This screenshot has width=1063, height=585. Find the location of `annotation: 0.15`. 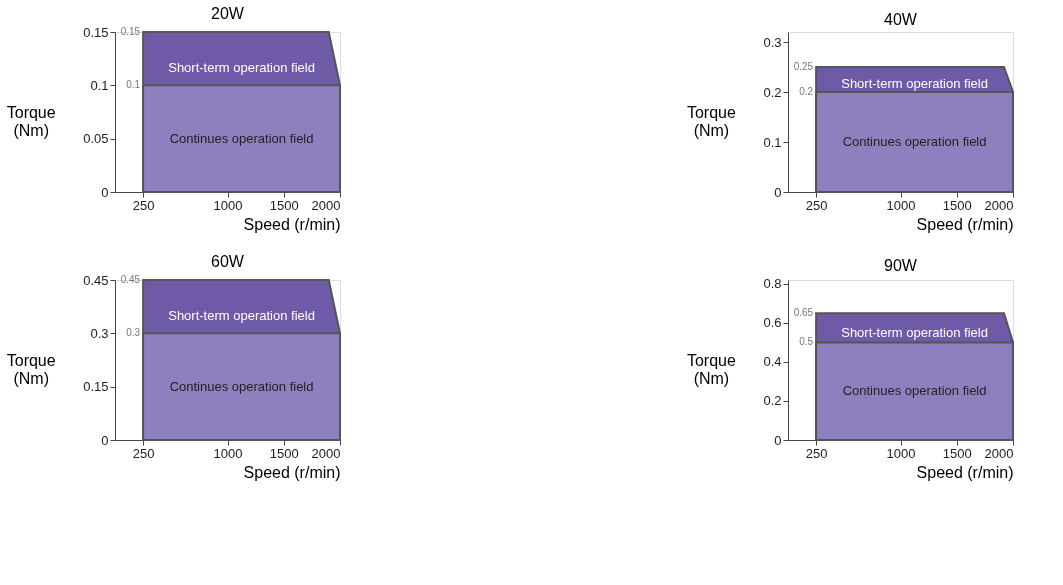

annotation: 0.15 is located at coordinates (130, 31).